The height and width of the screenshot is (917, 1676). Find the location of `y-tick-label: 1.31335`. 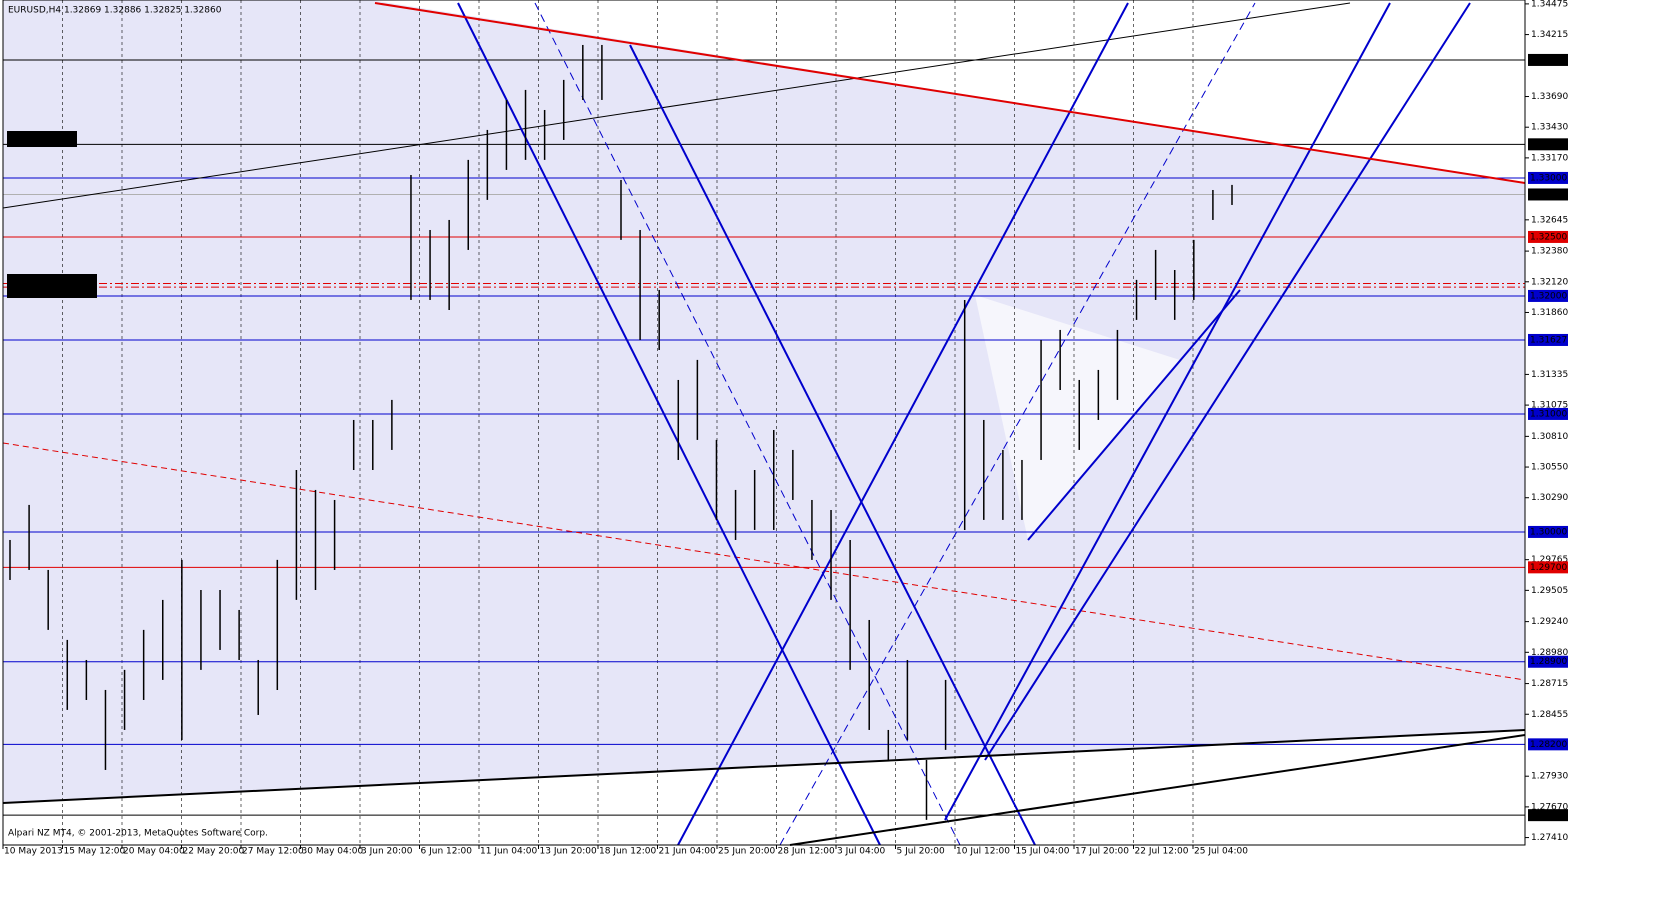

y-tick-label: 1.31335 is located at coordinates (1549, 375).